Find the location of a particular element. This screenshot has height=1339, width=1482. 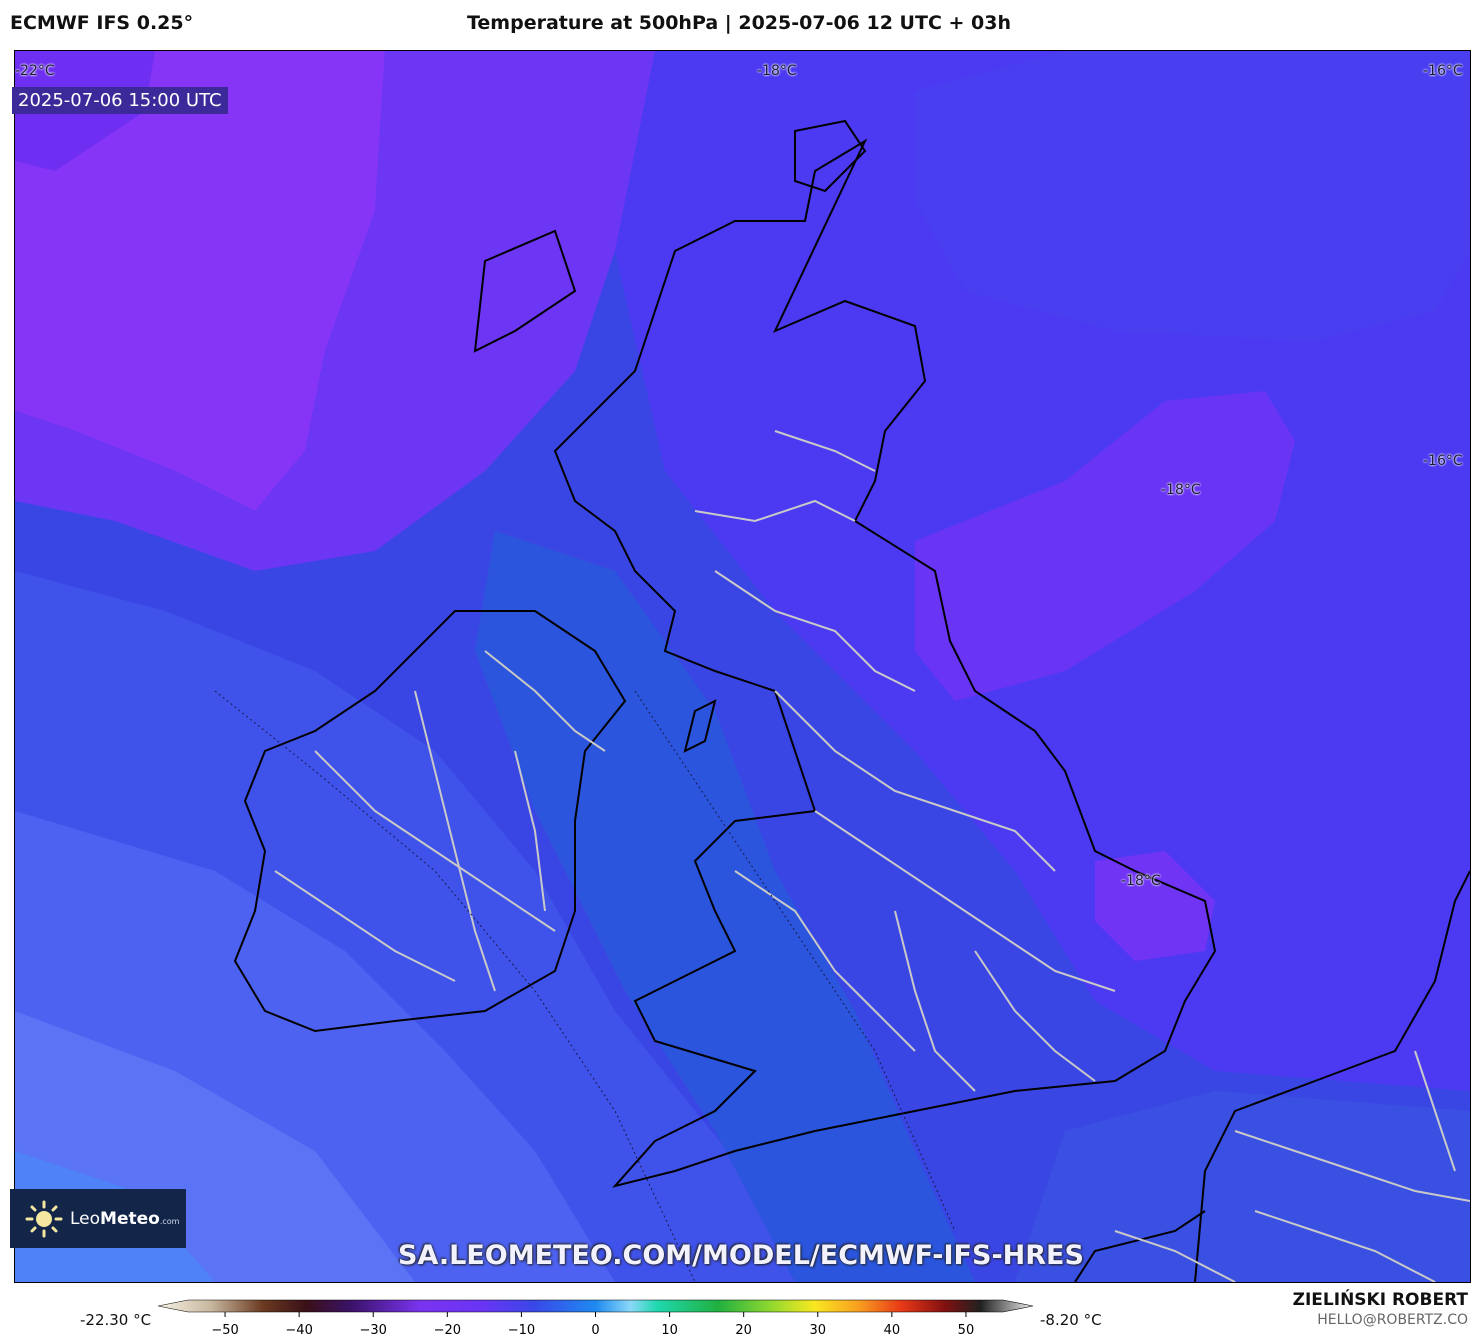

author-credit: ZIELIŃSKI ROBERT HELLO@ROBERTZ.CO is located at coordinates (1380, 1309).